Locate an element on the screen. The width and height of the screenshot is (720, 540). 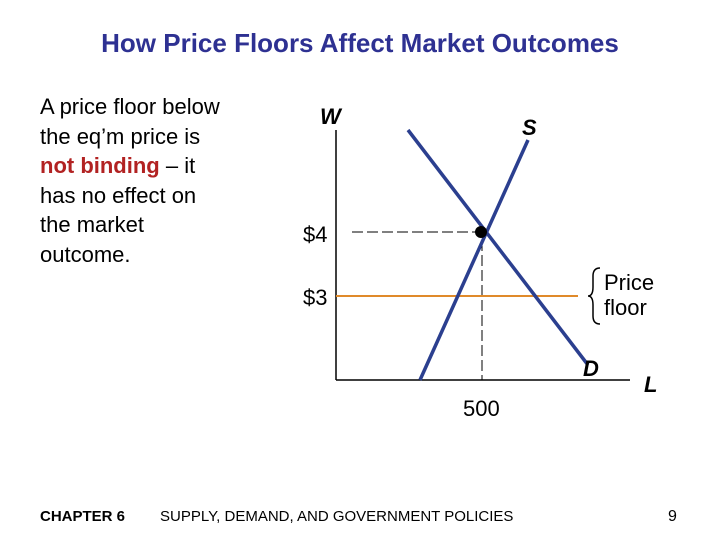
chapter-subtitle: SUPPLY, DEMAND, AND GOVERNMENT POLICIES is located at coordinates (337, 516).